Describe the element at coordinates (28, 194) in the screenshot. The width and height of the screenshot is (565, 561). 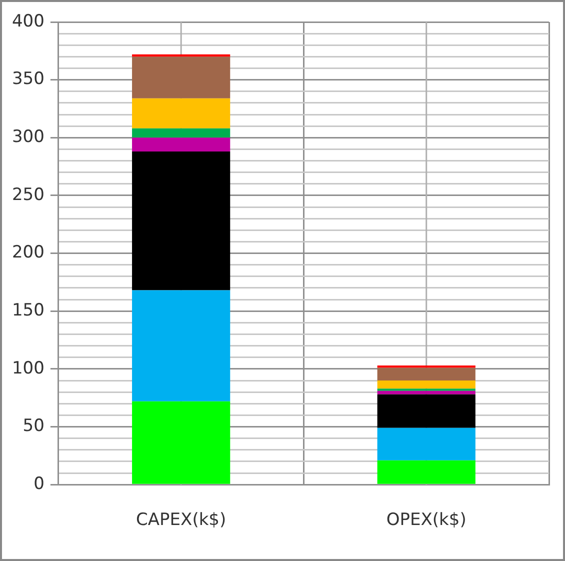
I see `y-tick-label: 250` at that location.